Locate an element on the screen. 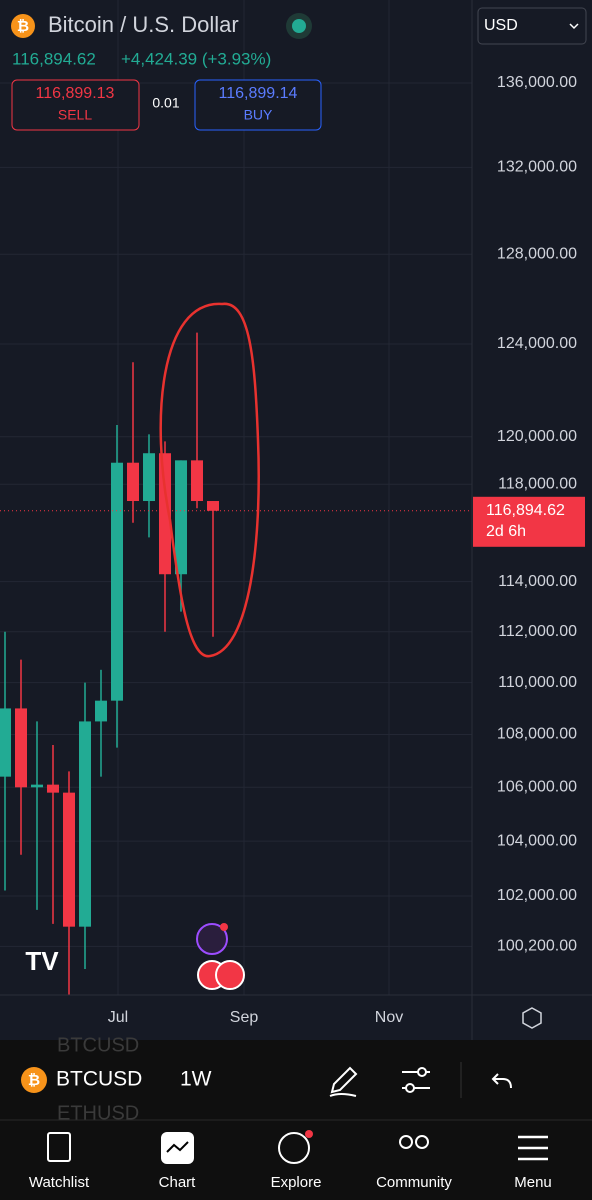 Image resolution: width=592 pixels, height=1200 pixels. ghost-symbol: BTCUSD is located at coordinates (98, 1045).